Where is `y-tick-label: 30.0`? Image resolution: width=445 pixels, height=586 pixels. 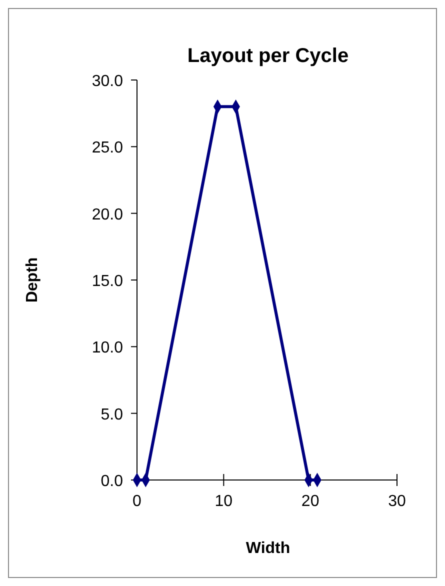
y-tick-label: 30.0 is located at coordinates (108, 81).